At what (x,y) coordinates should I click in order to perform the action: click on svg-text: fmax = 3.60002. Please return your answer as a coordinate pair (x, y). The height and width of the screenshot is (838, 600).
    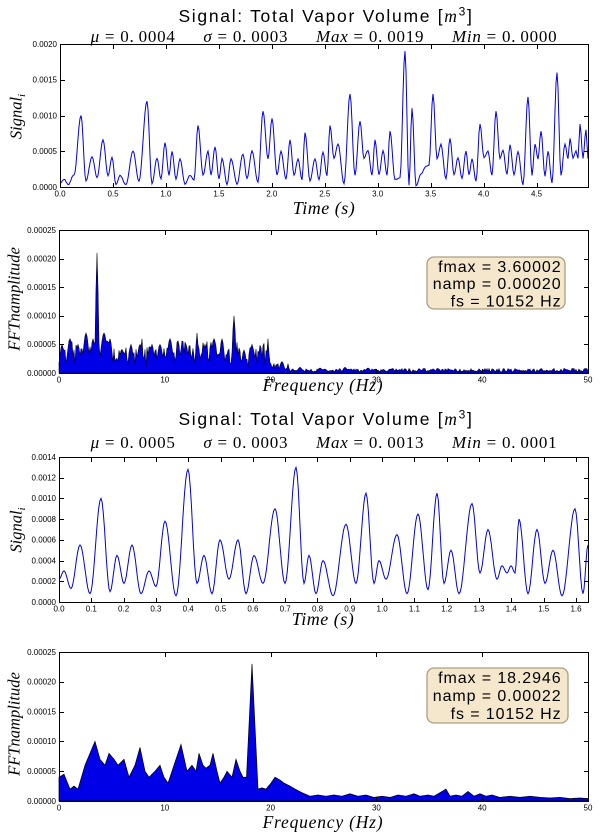
    Looking at the image, I should click on (499, 267).